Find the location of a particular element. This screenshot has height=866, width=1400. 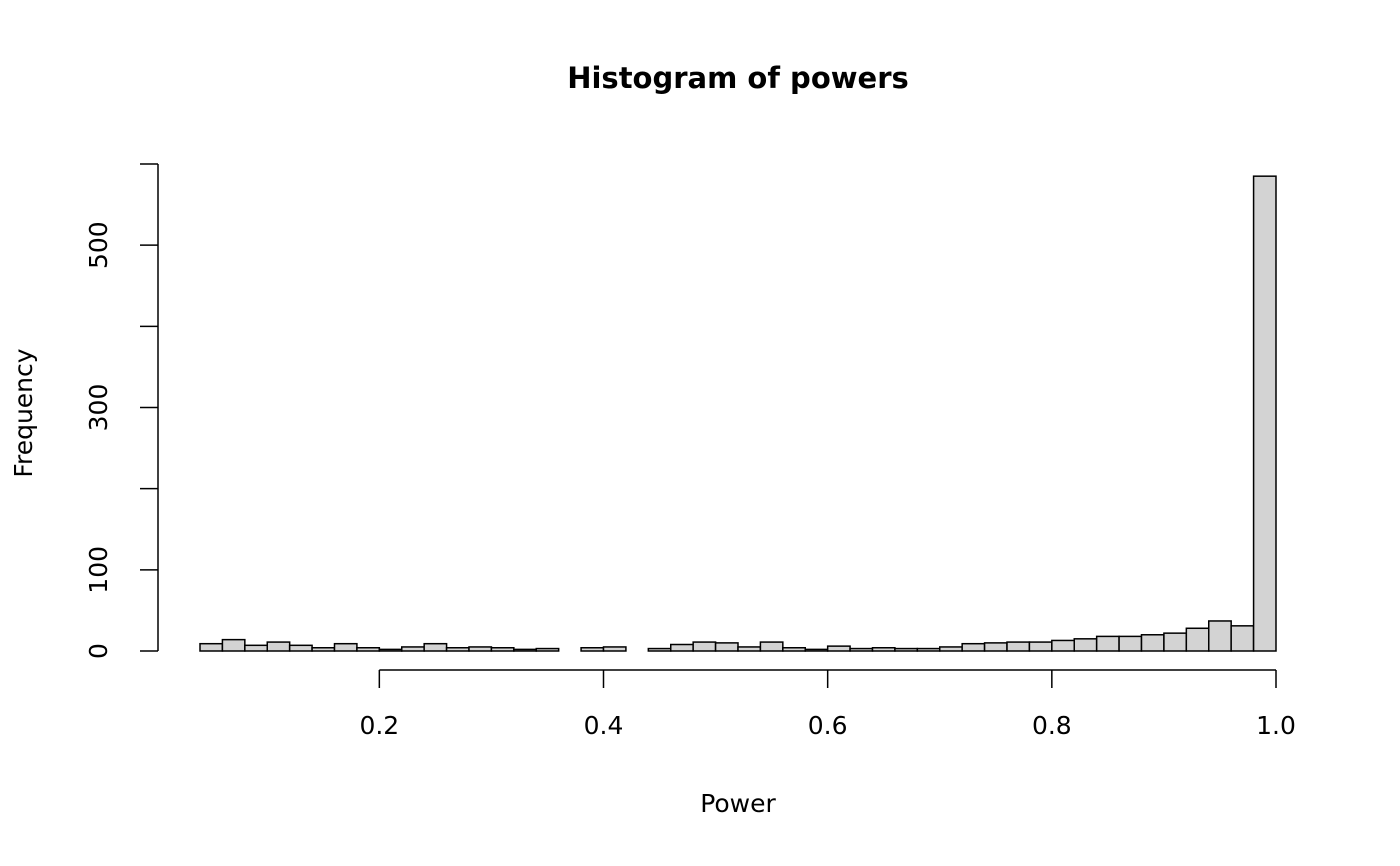

x-tick-label: 0.6 is located at coordinates (828, 725).